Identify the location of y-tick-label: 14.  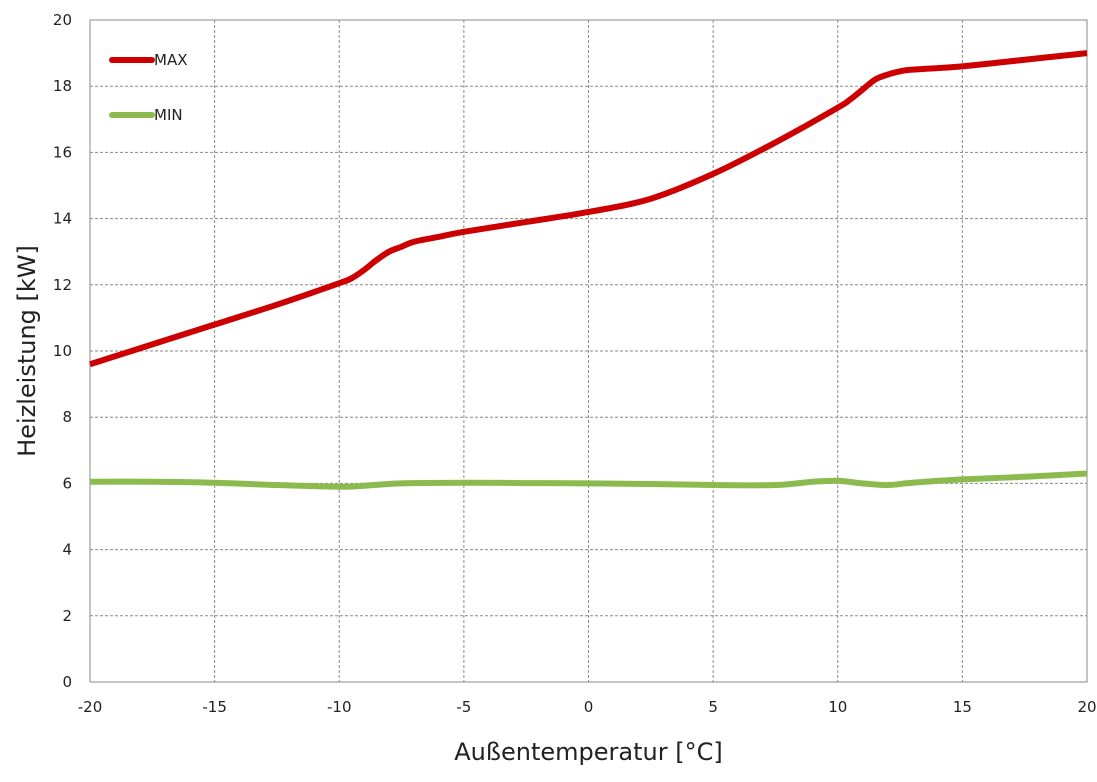
(62, 219).